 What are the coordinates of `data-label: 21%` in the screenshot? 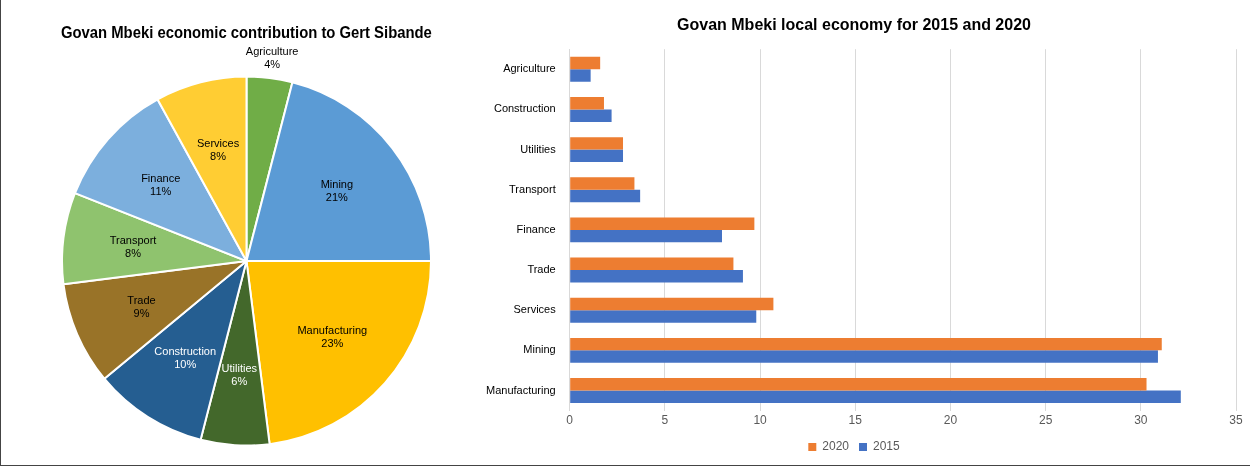 It's located at (337, 197).